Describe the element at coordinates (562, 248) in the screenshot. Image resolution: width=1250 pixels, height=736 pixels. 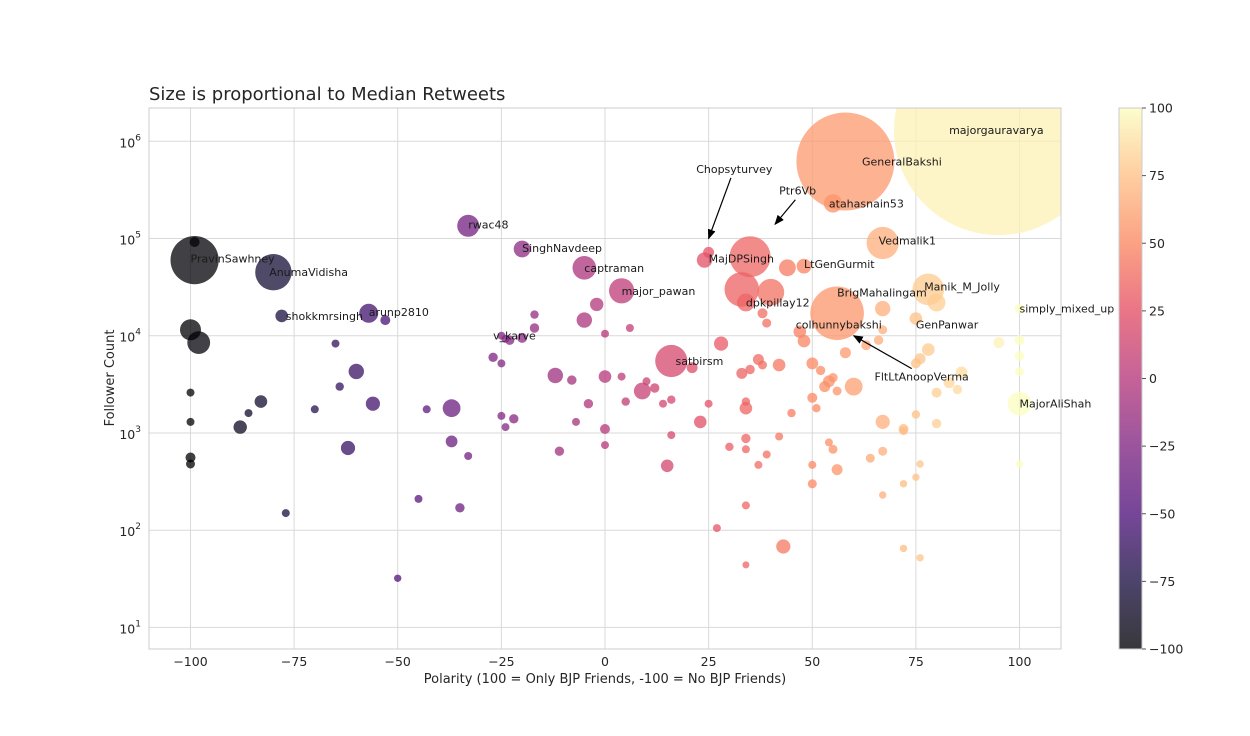
I see `point-label: SinghNavdeep` at that location.